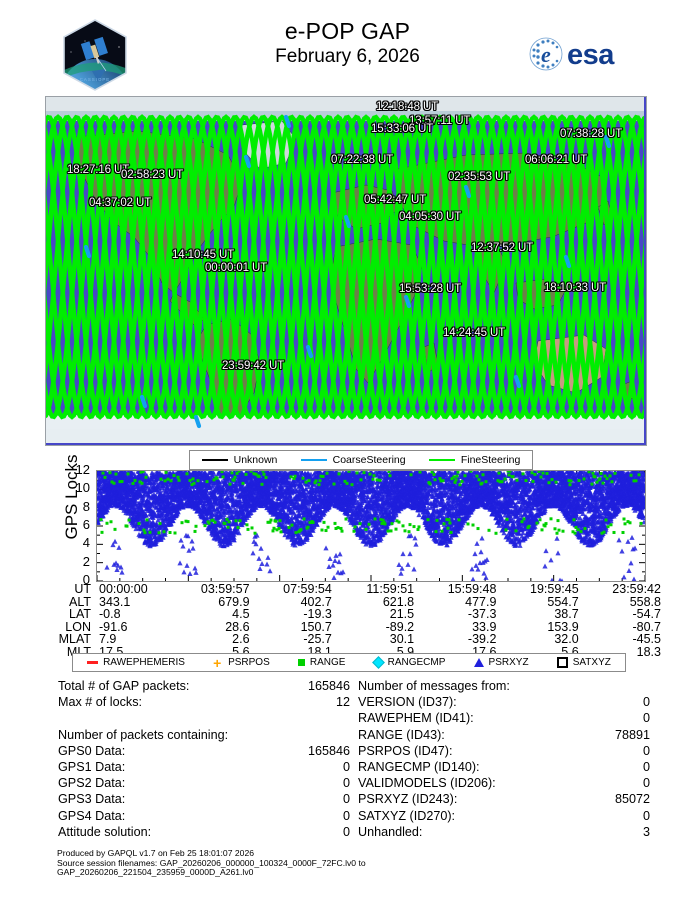 The height and width of the screenshot is (899, 695). Describe the element at coordinates (347, 43) in the screenshot. I see `title-block: e-POP GAP February 6, 2026` at that location.